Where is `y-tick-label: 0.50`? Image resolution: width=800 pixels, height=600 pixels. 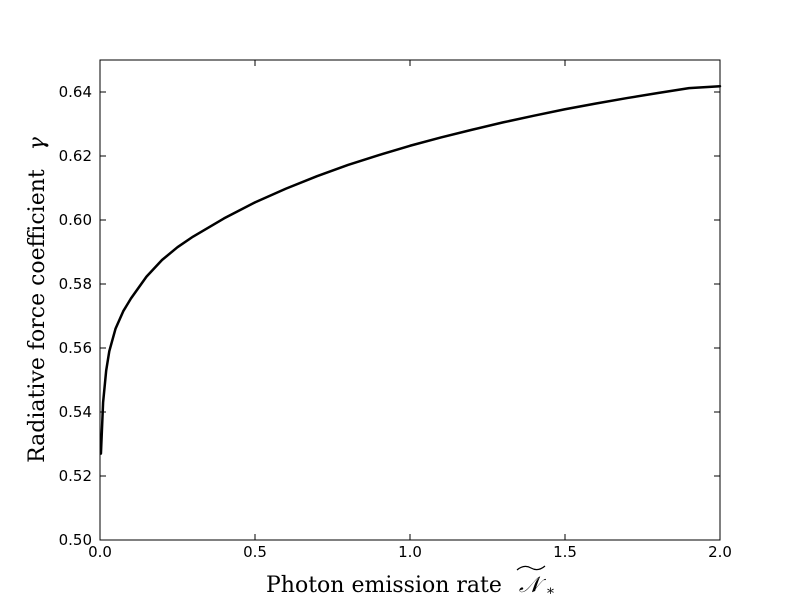
y-tick-label: 0.50 is located at coordinates (75, 540).